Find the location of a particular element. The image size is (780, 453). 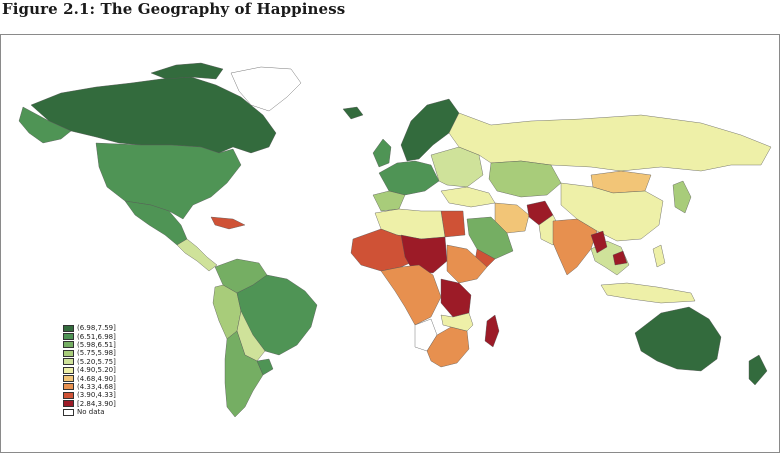

region-turkey is located at coordinates (468, 197).